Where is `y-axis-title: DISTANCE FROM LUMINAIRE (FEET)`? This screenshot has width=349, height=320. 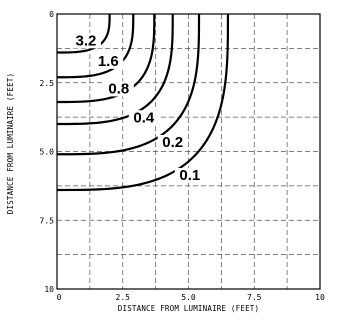 y-axis-title: DISTANCE FROM LUMINAIRE (FEET) is located at coordinates (10, 143).